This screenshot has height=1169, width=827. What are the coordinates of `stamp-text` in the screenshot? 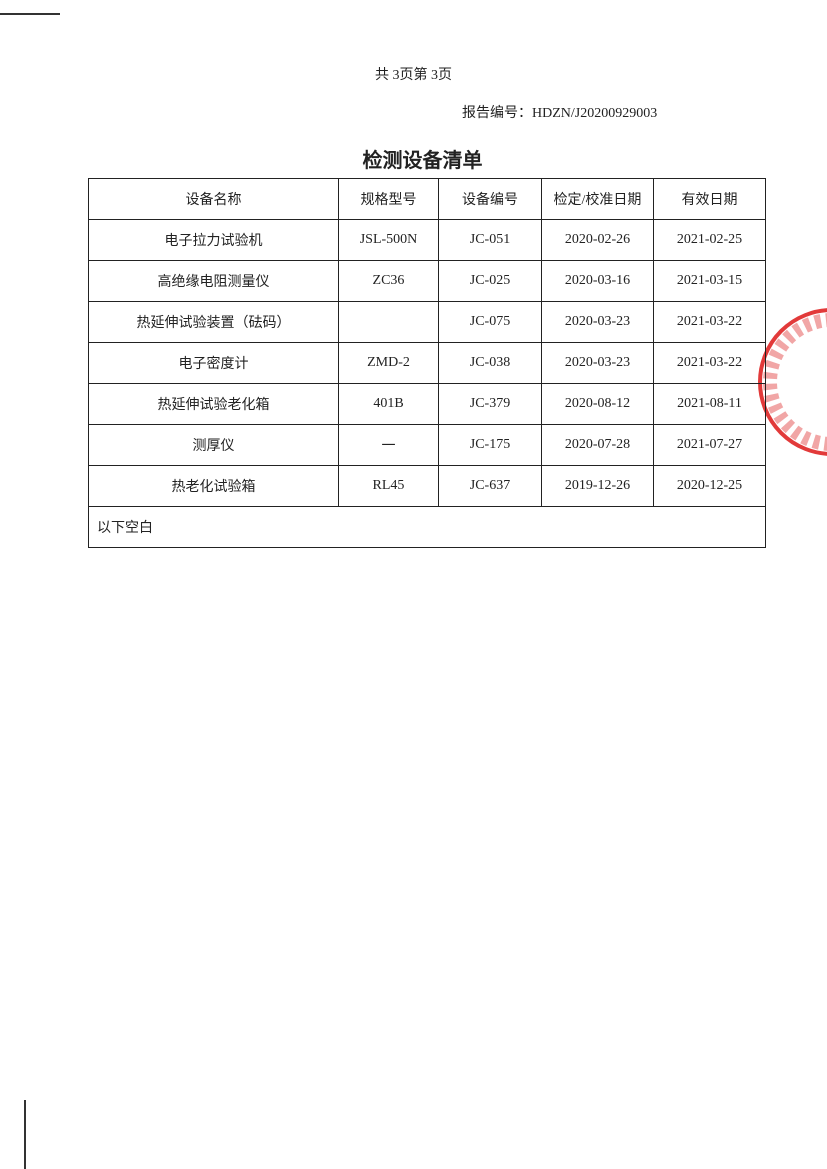 It's located at (795, 382).